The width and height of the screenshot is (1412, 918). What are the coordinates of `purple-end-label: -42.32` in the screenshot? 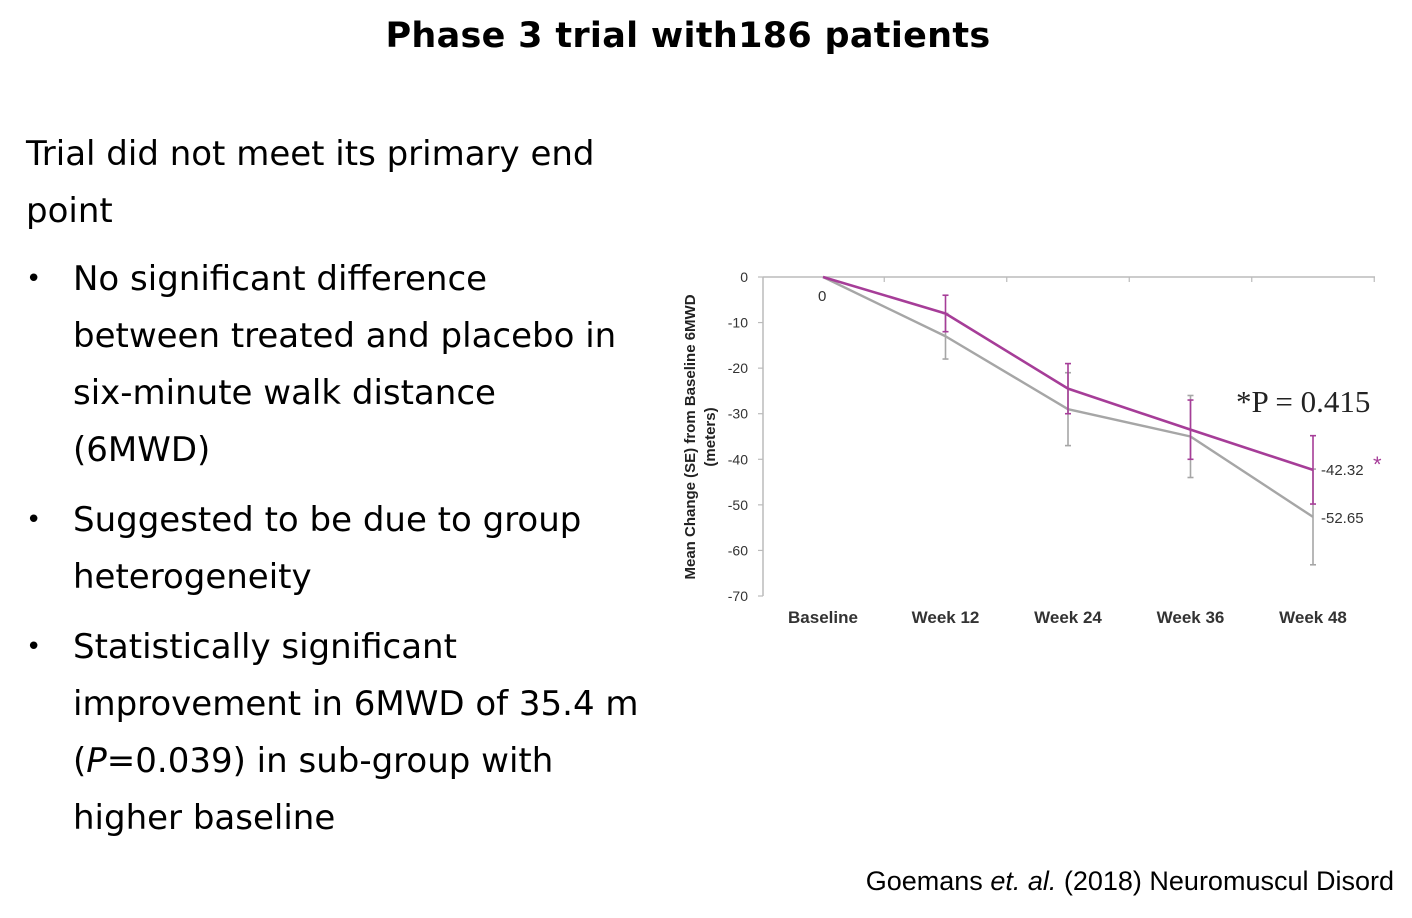 It's located at (1342, 470).